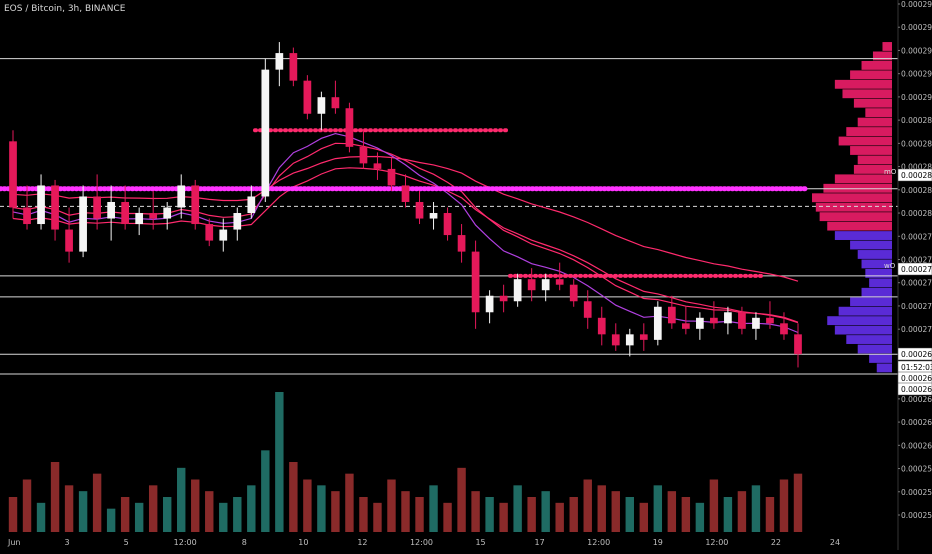  I want to click on x-axis-tick-label: 3, so click(67, 542).